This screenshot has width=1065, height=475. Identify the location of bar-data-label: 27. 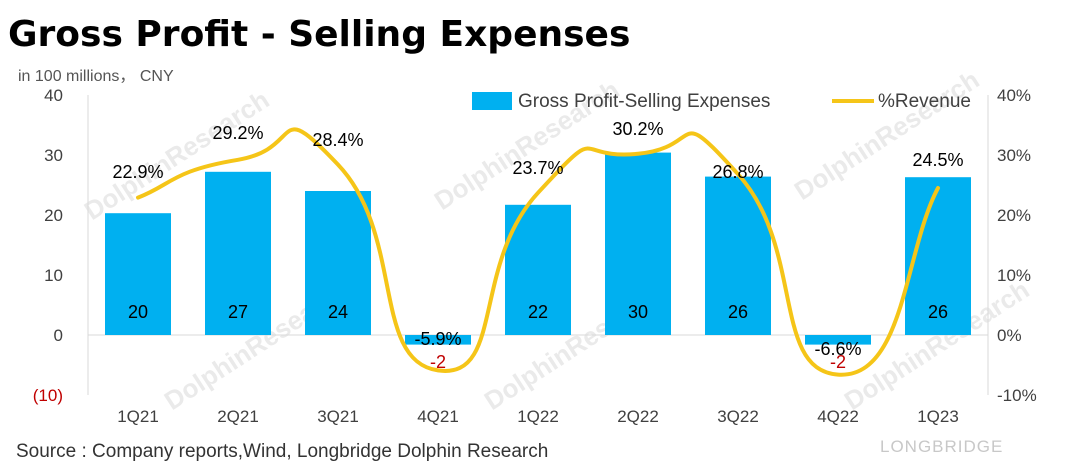
(238, 312).